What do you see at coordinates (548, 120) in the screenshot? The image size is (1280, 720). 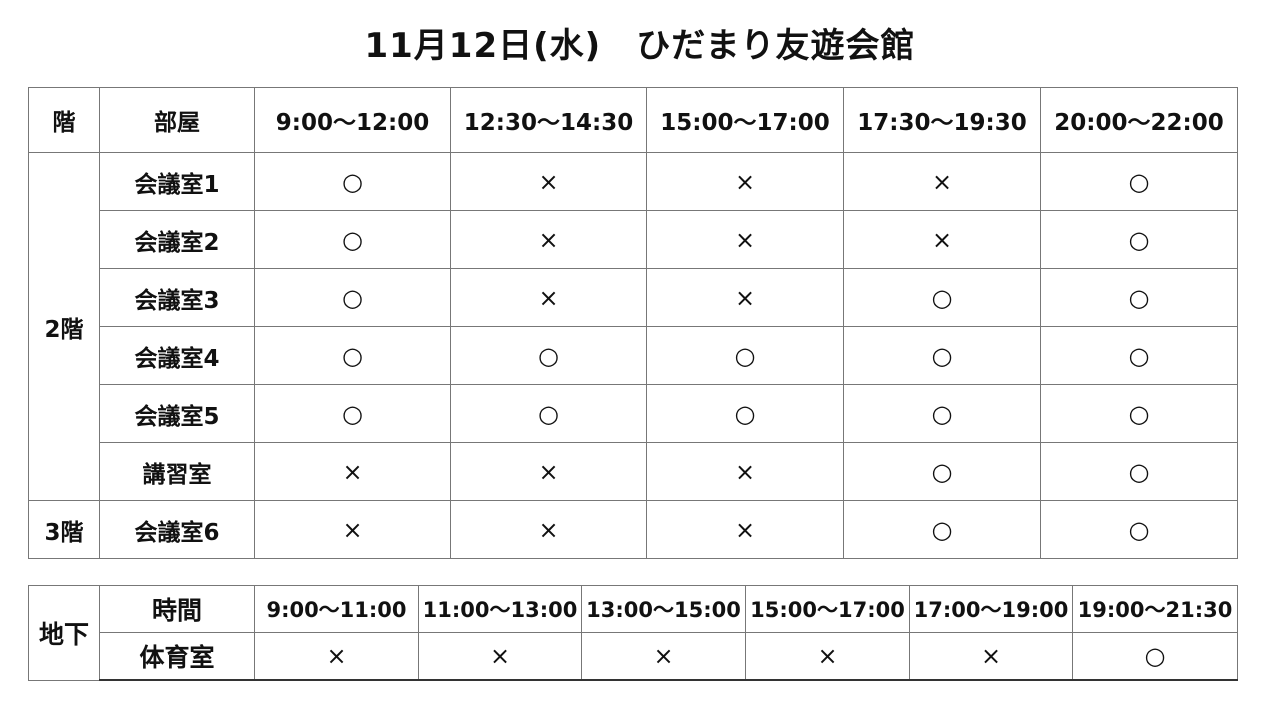 I see `time-slot-header: 12:30～14:30` at bounding box center [548, 120].